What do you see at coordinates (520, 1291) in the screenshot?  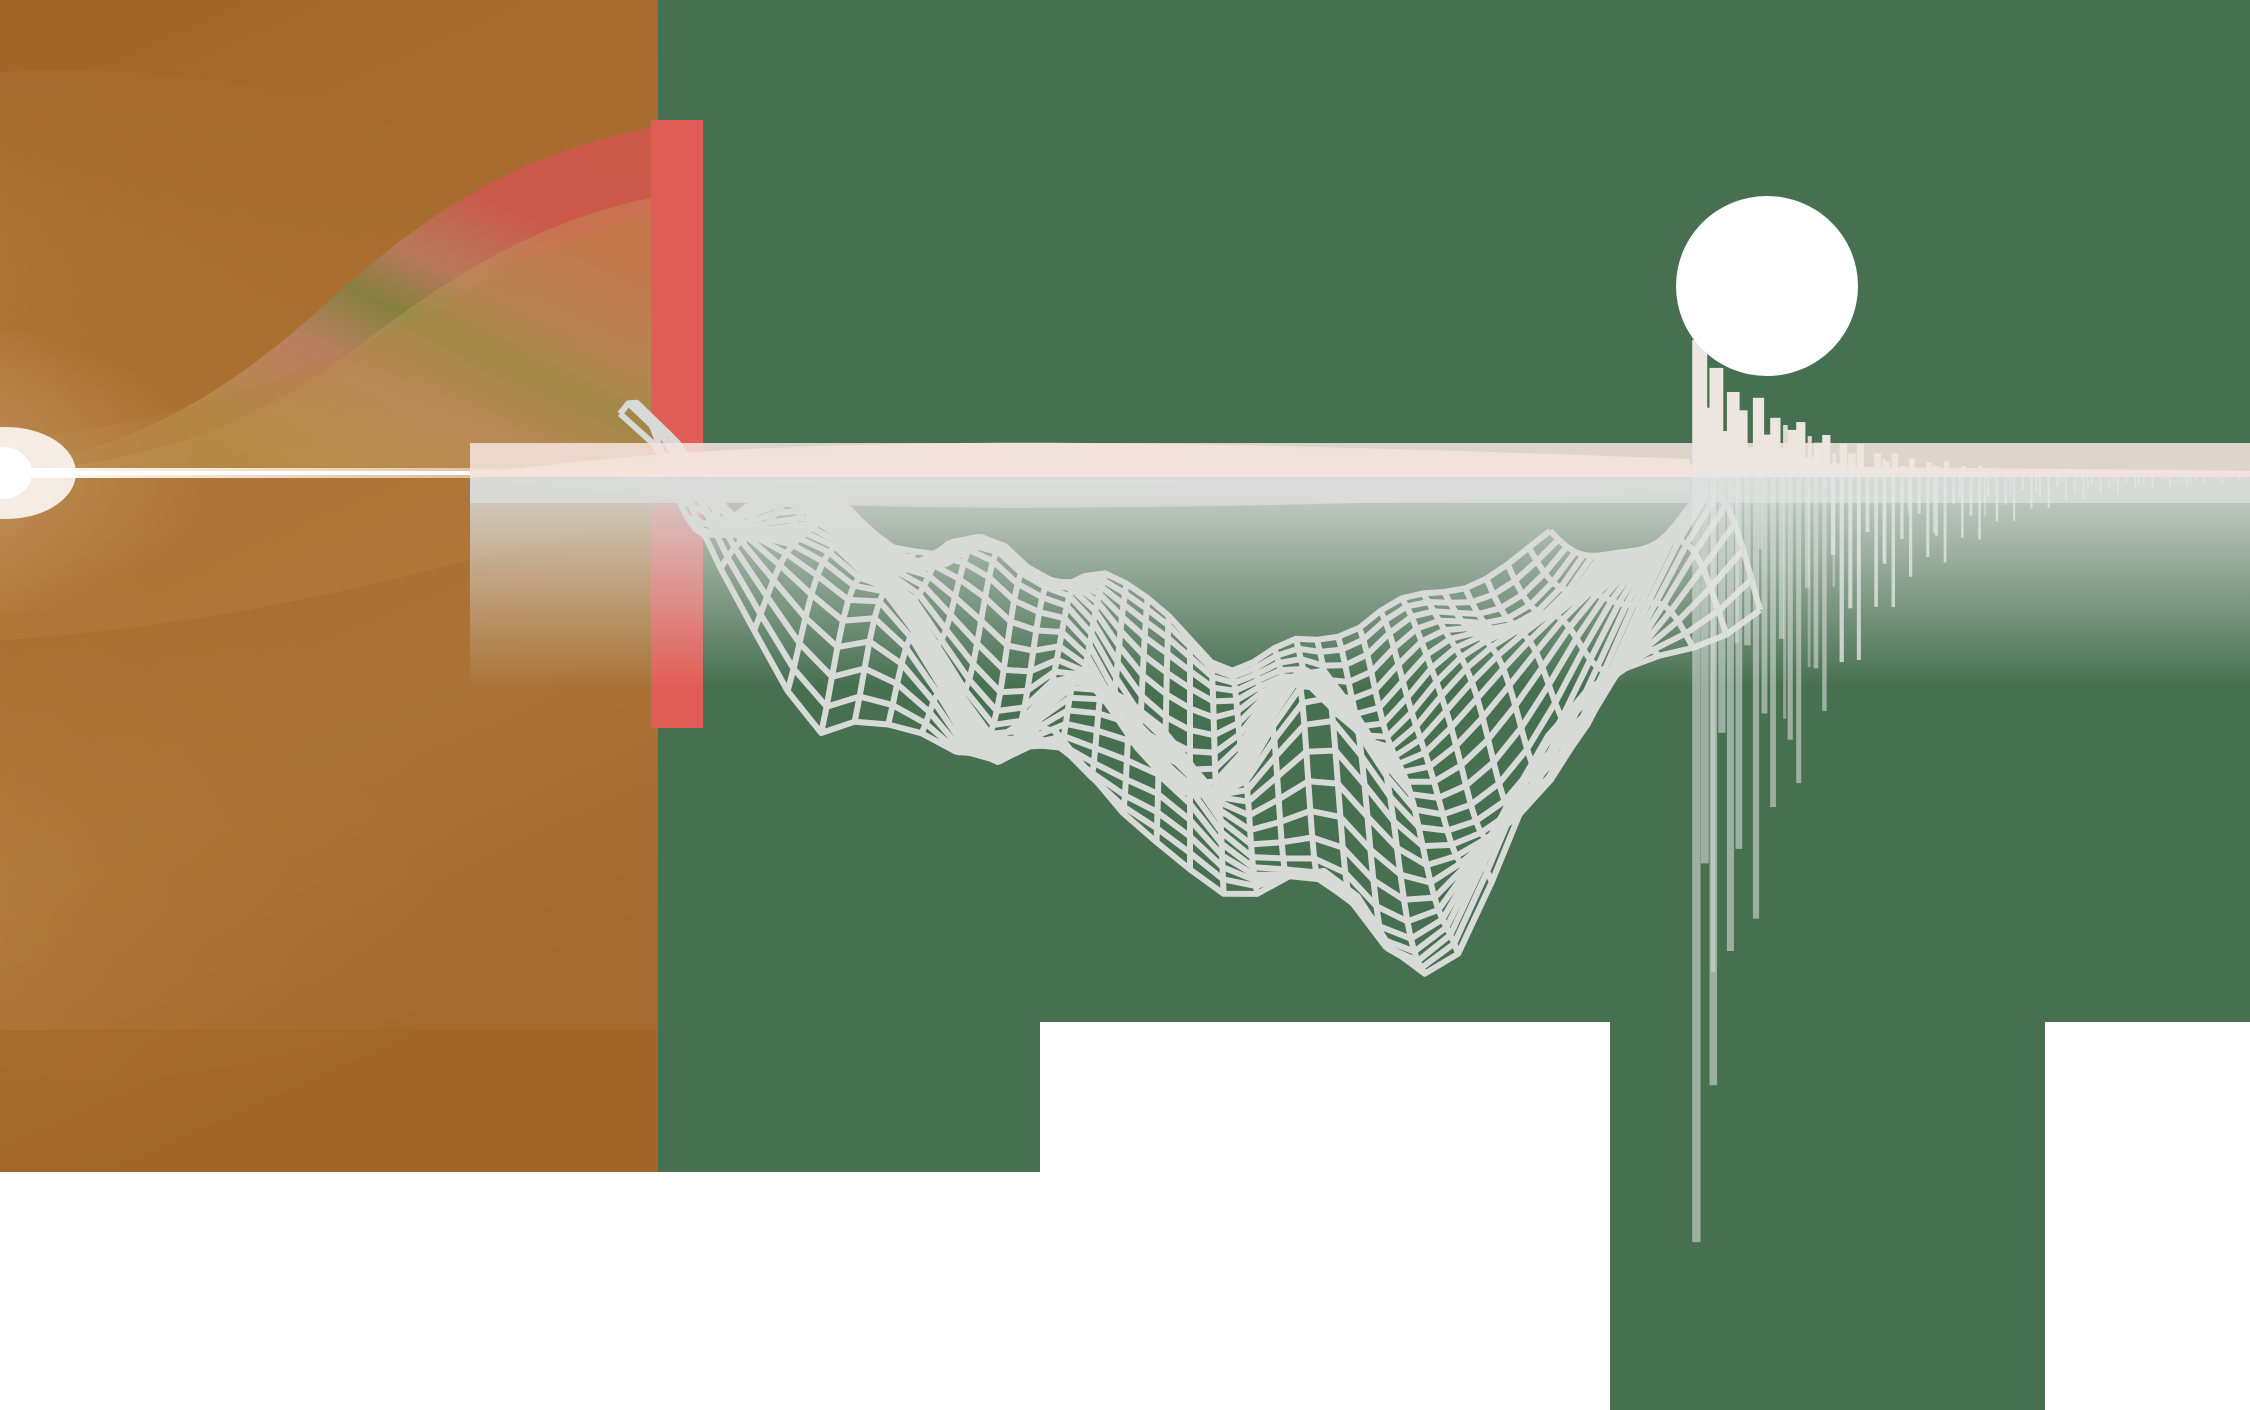 I see `white-block-left` at bounding box center [520, 1291].